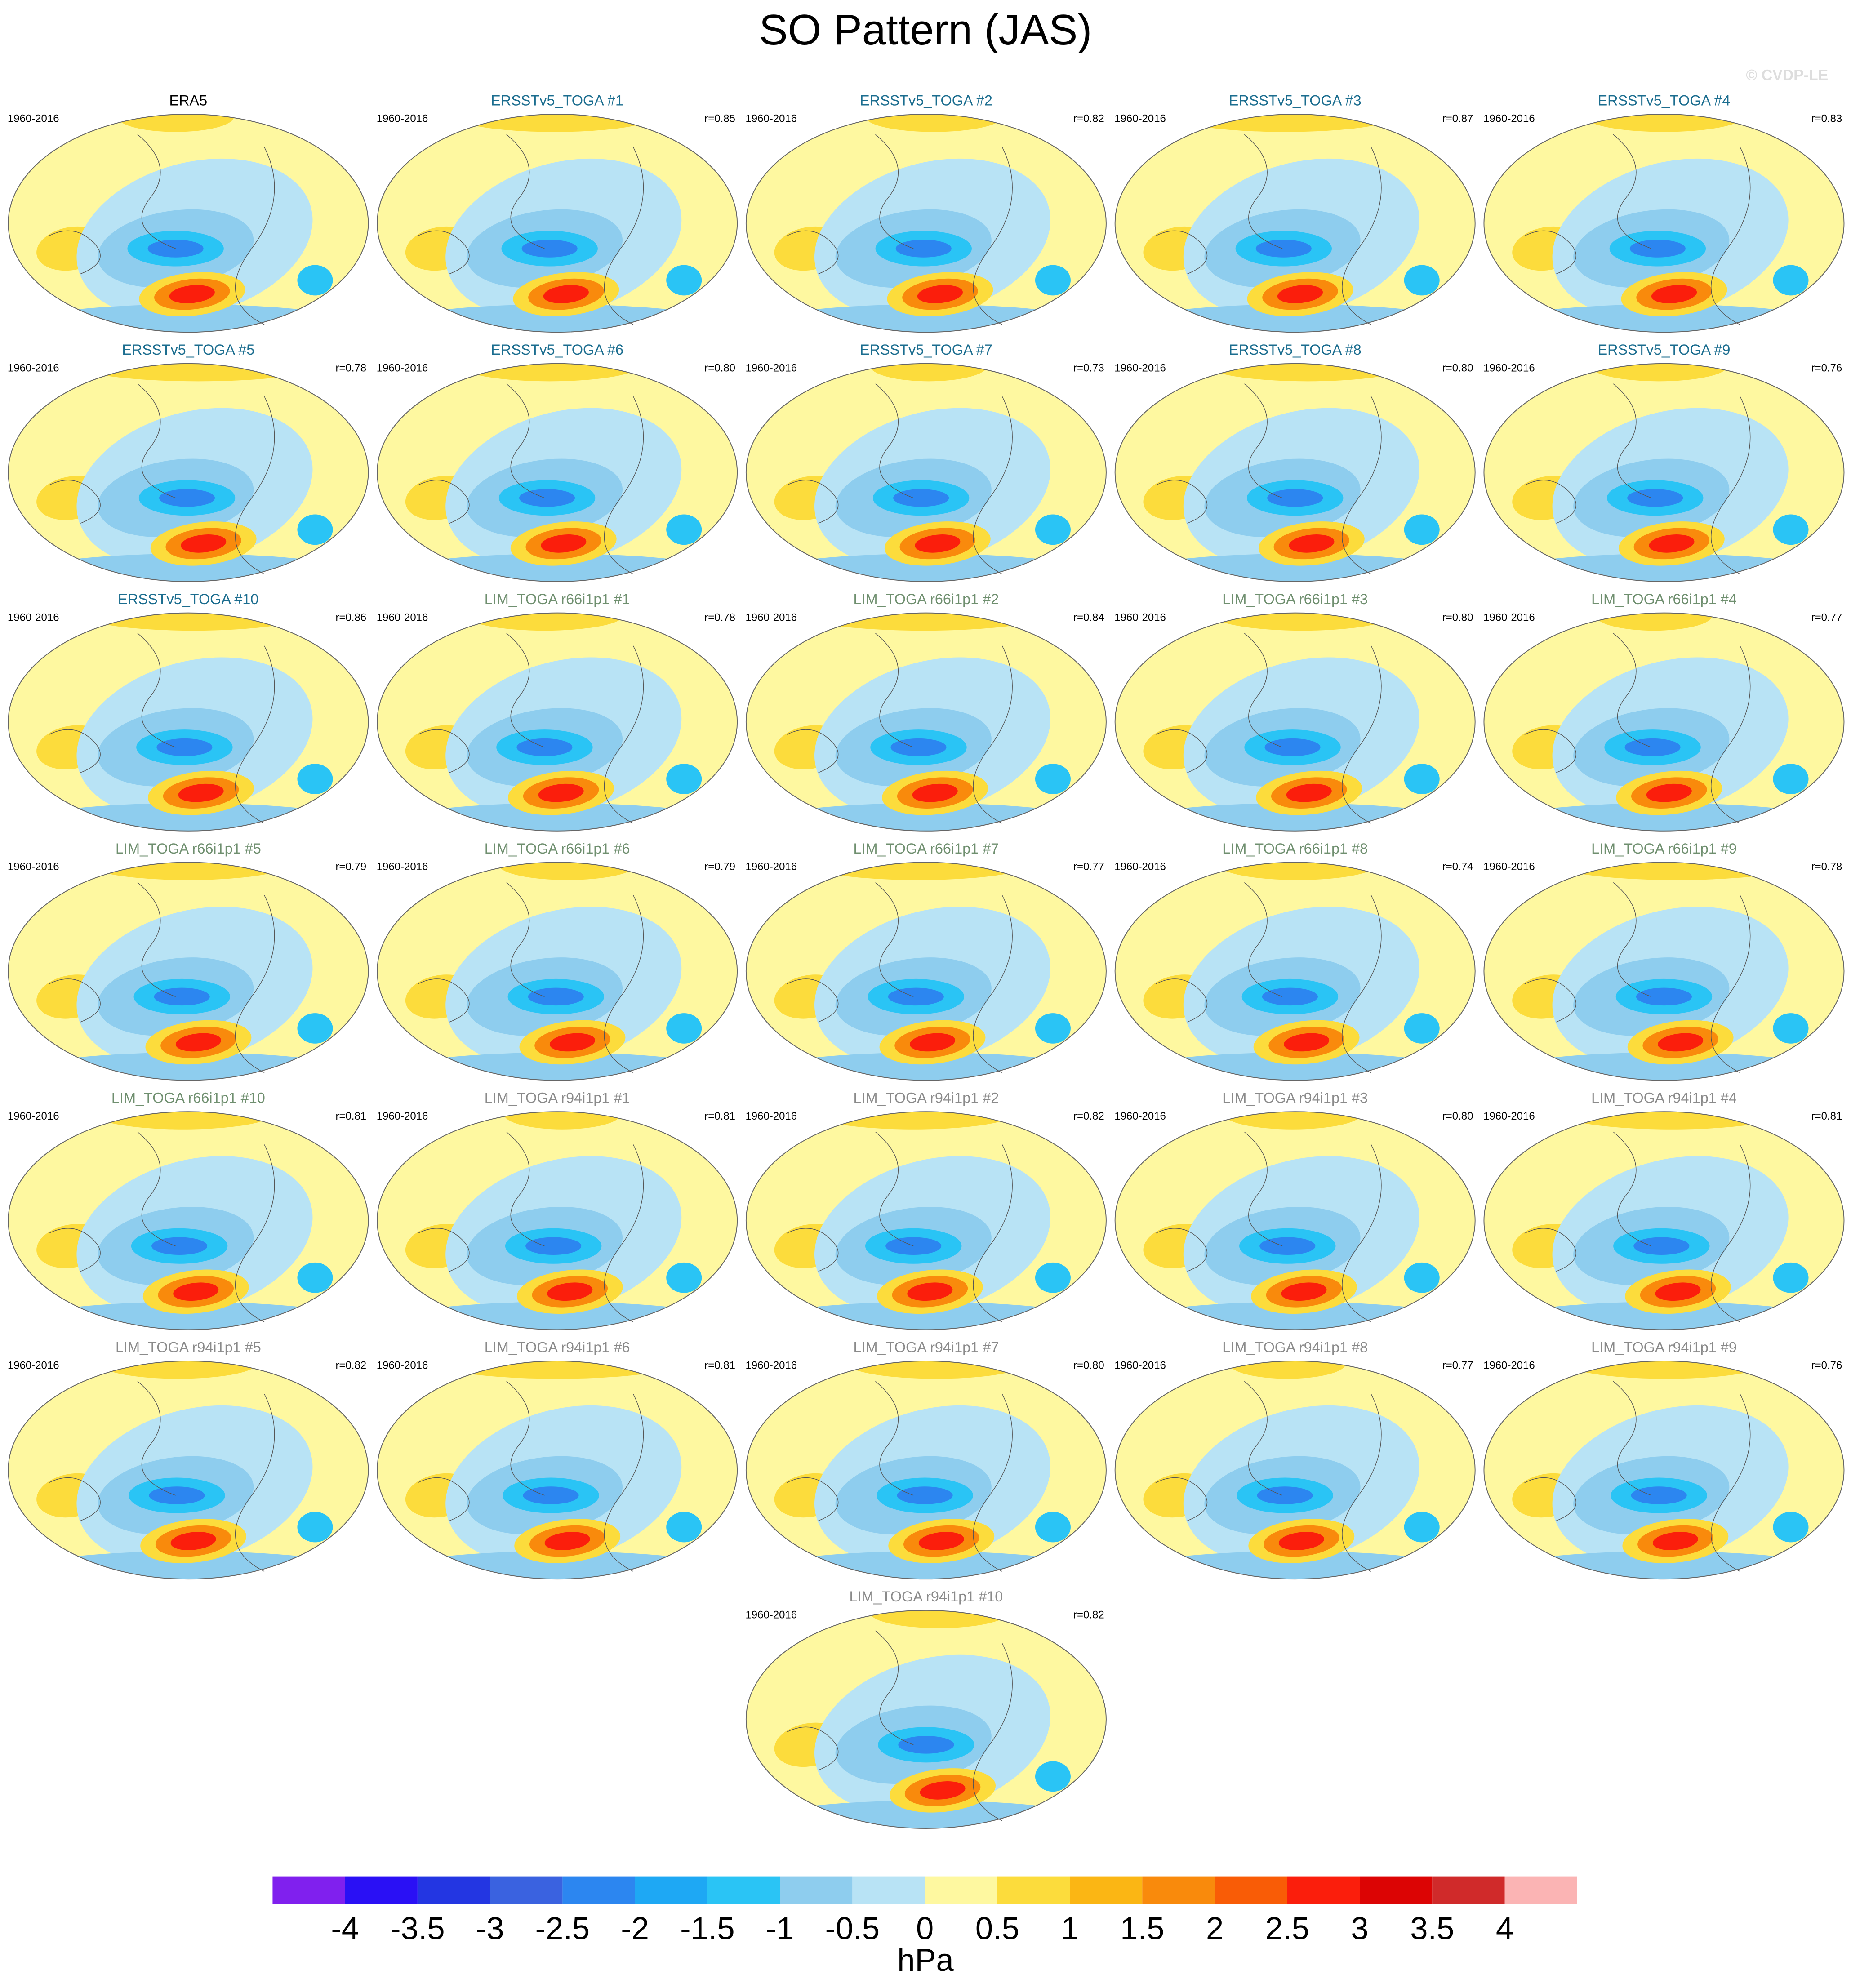  Describe the element at coordinates (1215, 1928) in the screenshot. I see `colorbar-tick-label: 2` at that location.